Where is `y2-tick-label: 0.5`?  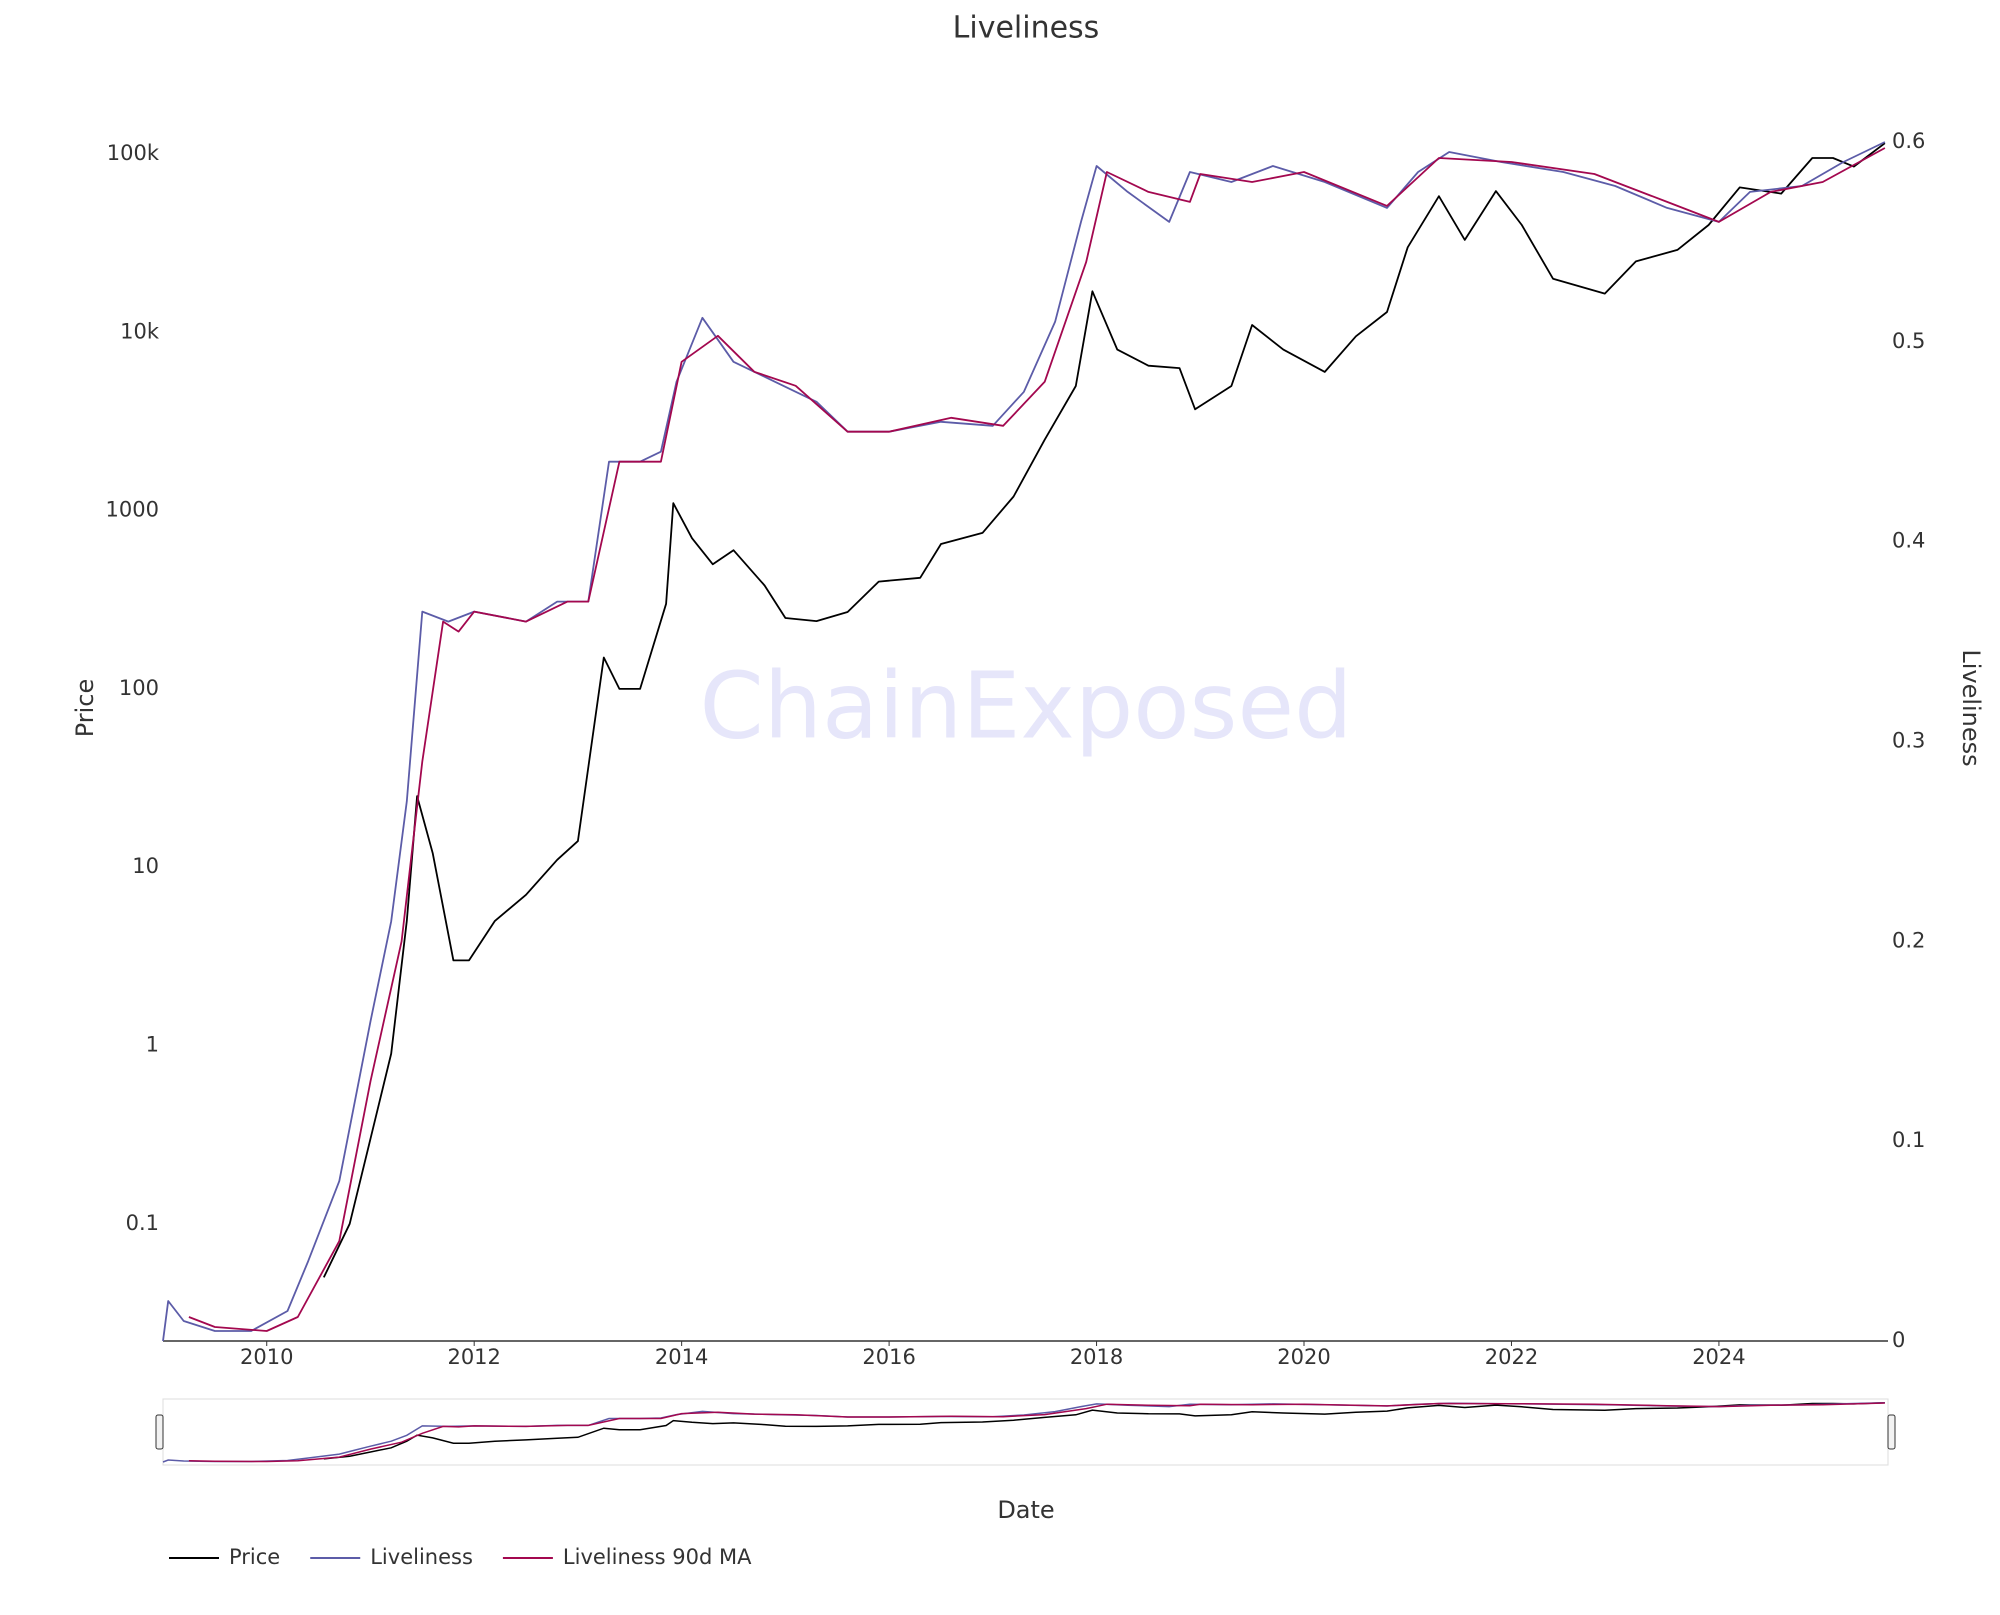 y2-tick-label: 0.5 is located at coordinates (1908, 341).